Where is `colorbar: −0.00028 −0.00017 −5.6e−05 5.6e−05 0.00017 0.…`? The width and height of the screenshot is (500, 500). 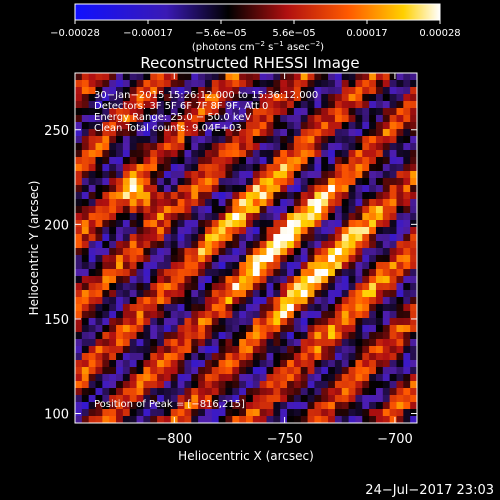 colorbar: −0.00028 −0.00017 −5.6e−05 5.6e−05 0.00017 0.… is located at coordinates (255, 28).